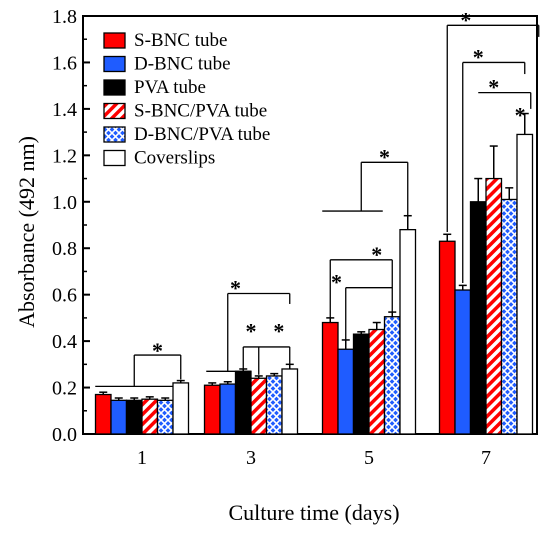  What do you see at coordinates (64, 435) in the screenshot?
I see `y-tick-label: 0.0` at bounding box center [64, 435].